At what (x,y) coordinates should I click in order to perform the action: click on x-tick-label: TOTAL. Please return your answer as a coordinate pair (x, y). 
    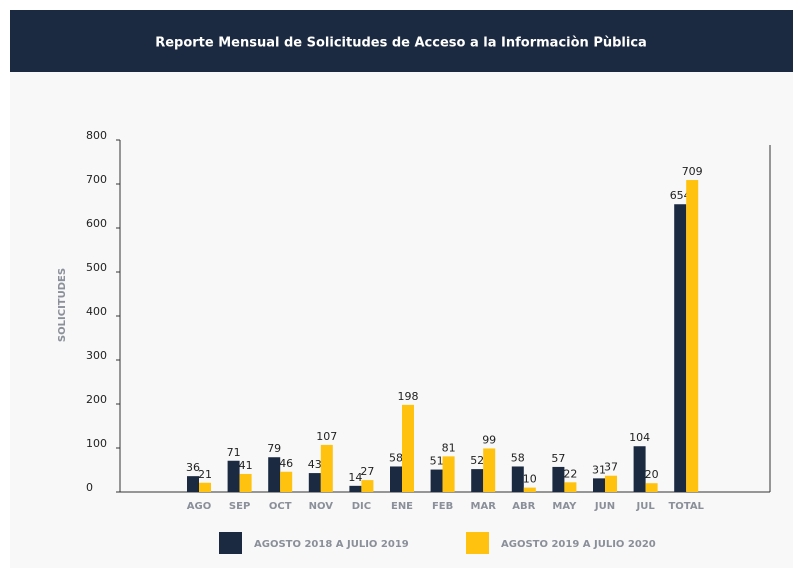
    Looking at the image, I should click on (686, 506).